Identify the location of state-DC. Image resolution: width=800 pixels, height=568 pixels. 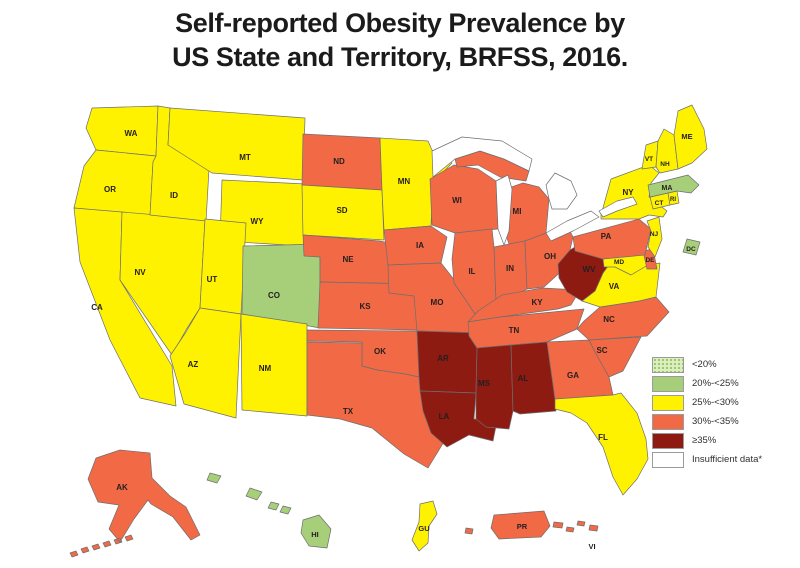
(691, 247).